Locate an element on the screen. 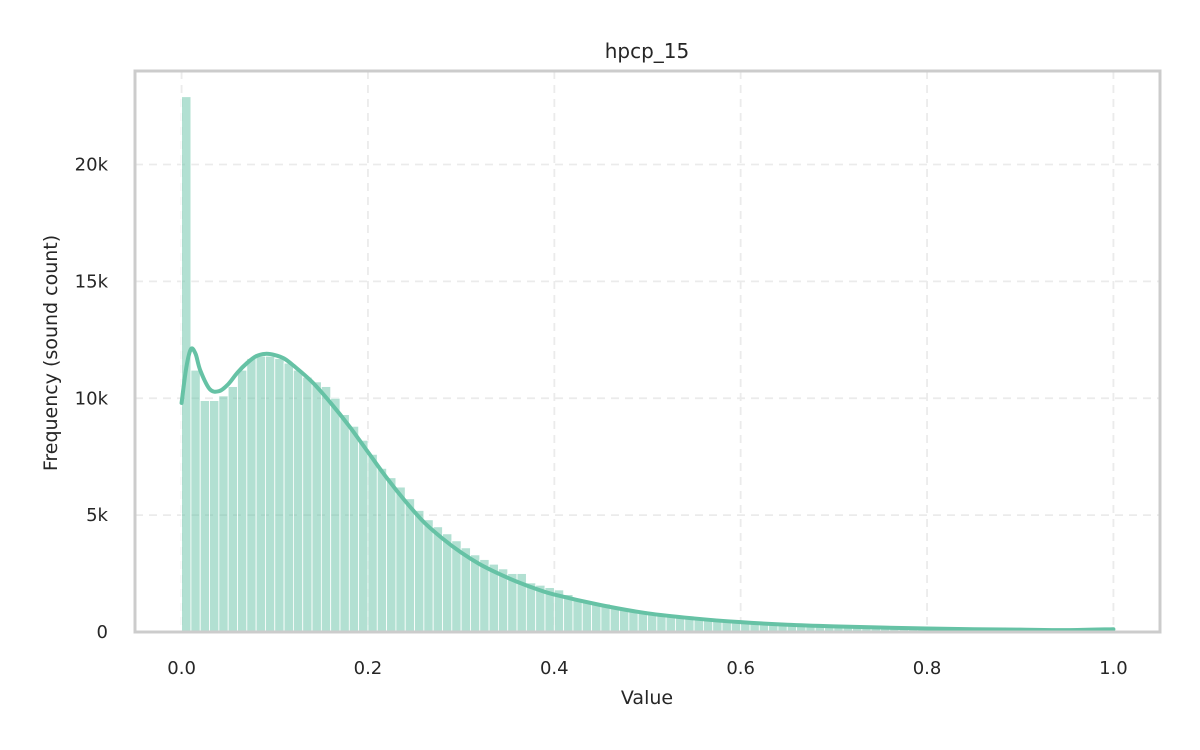 Image resolution: width=1200 pixels, height=750 pixels. y-tick-label-0: 0 is located at coordinates (102, 632).